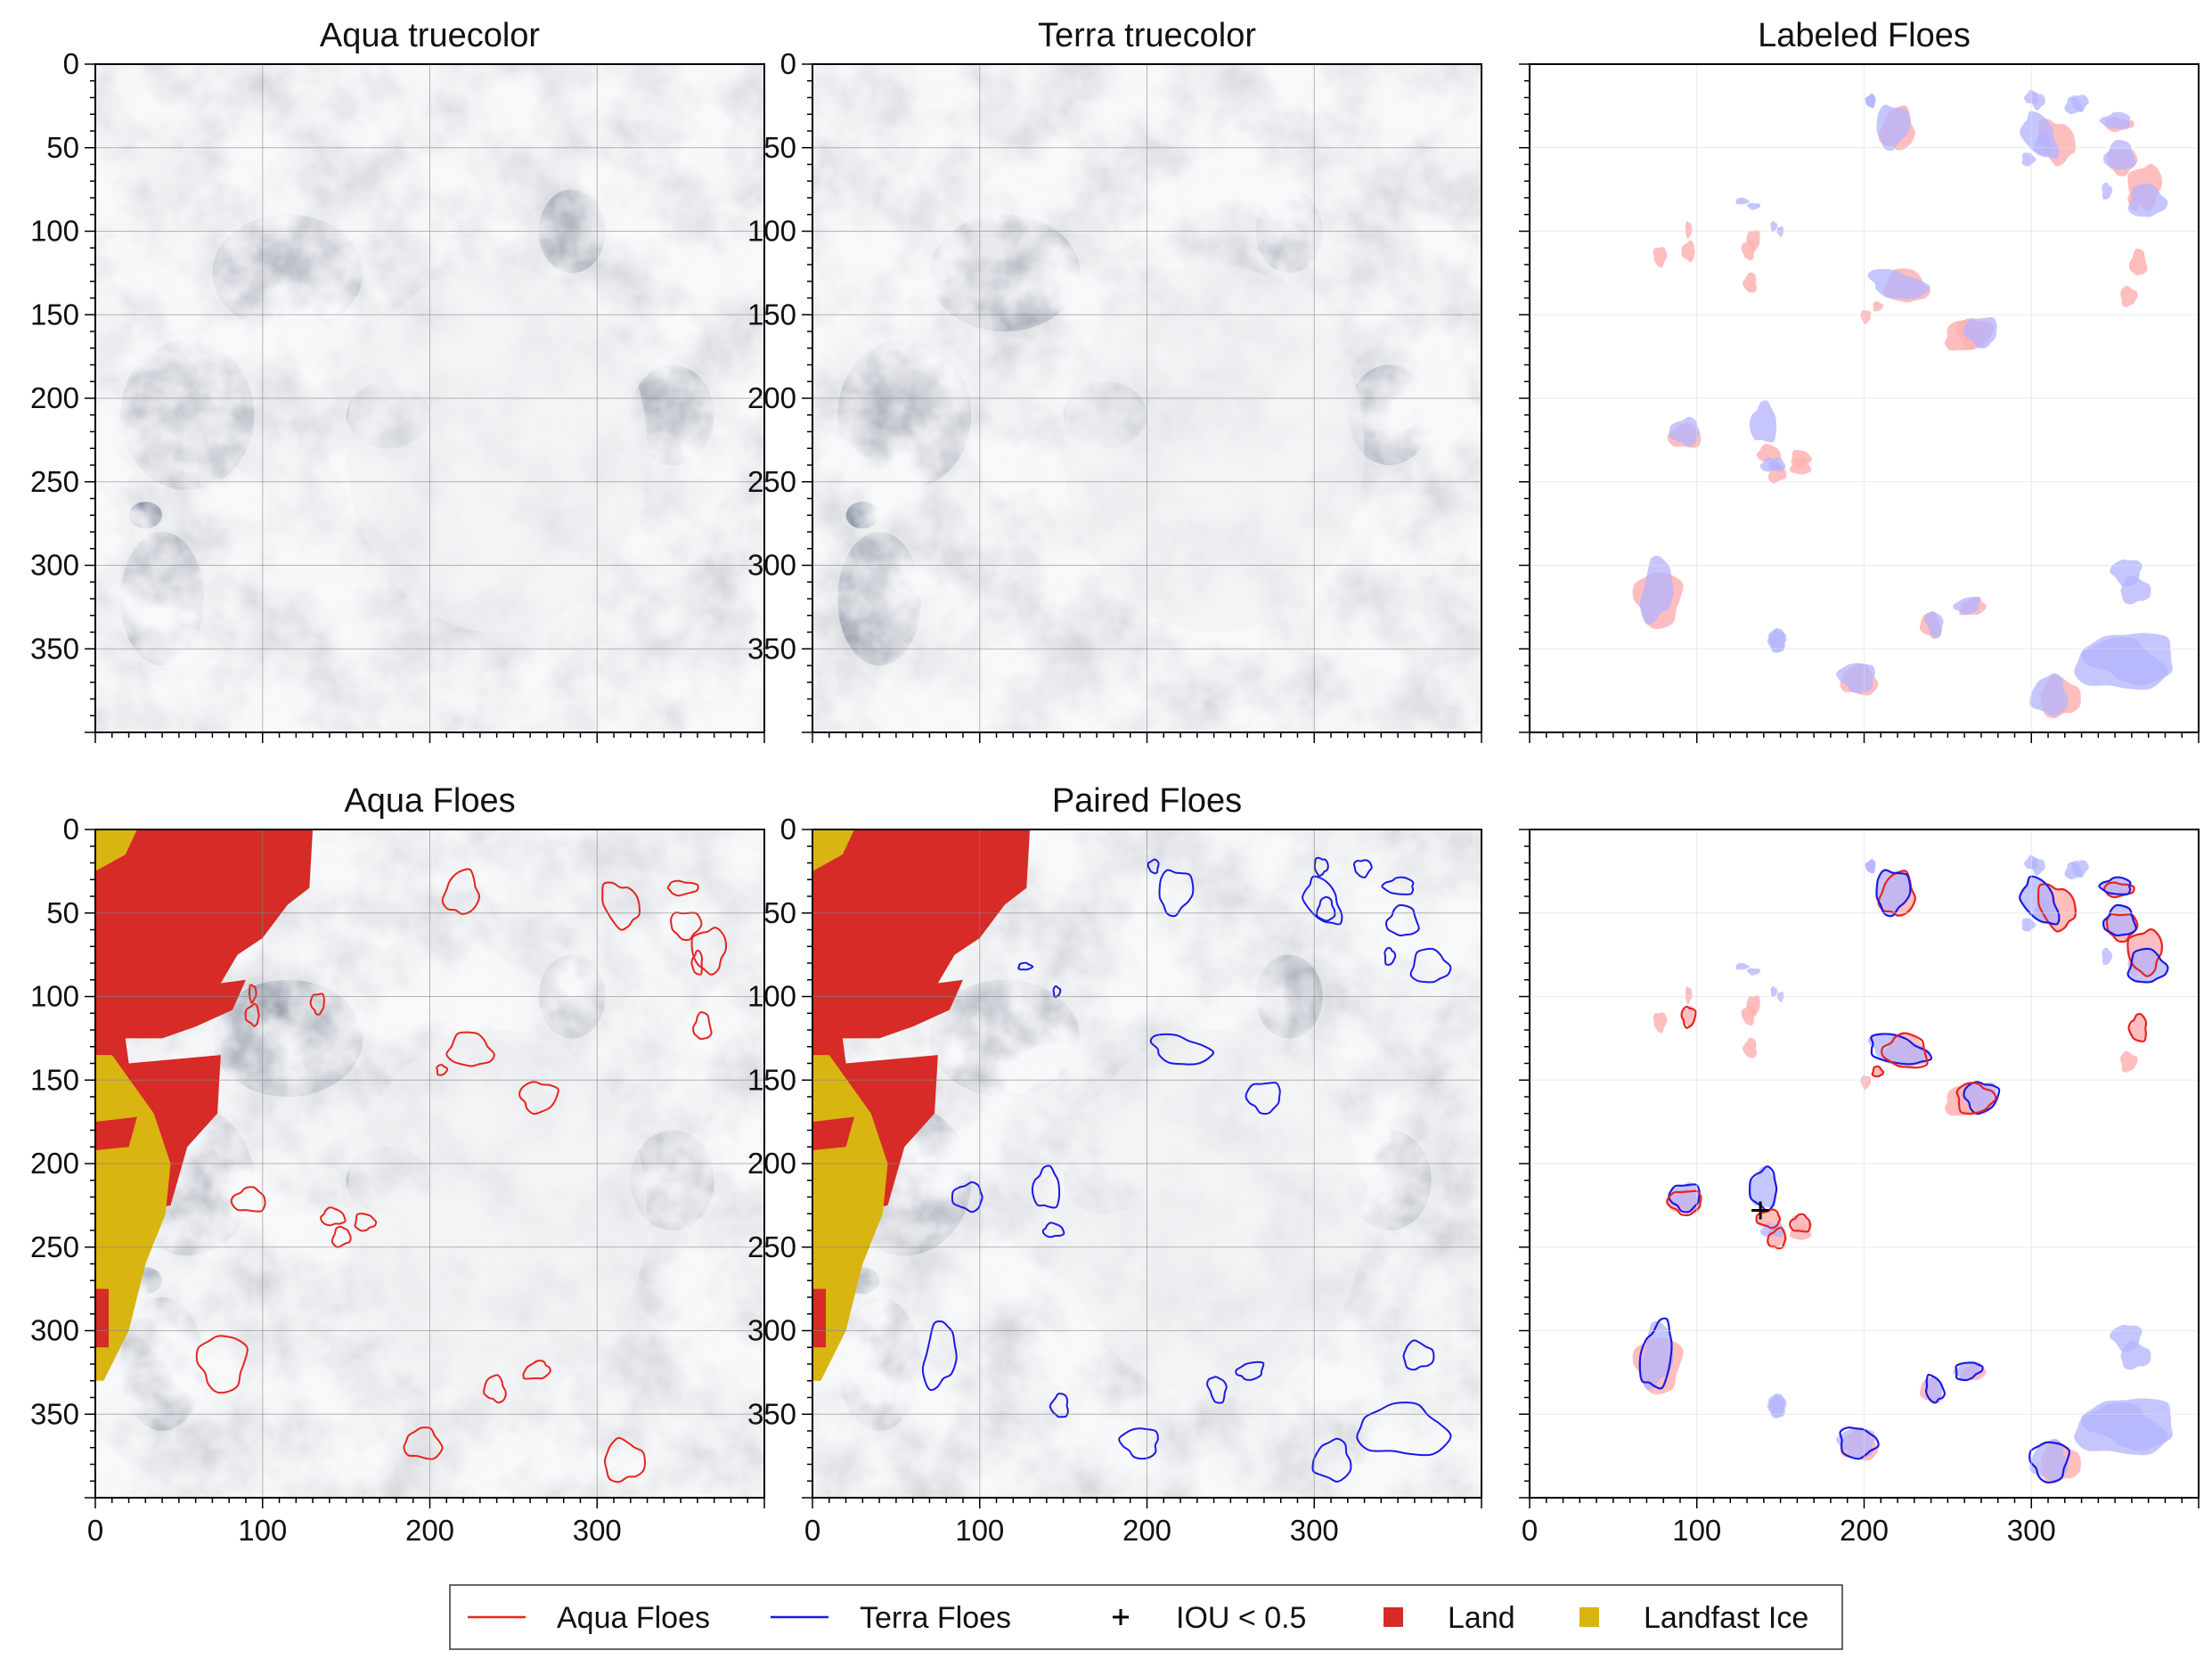  Describe the element at coordinates (62, 147) in the screenshot. I see `y-tick-label: 50` at that location.